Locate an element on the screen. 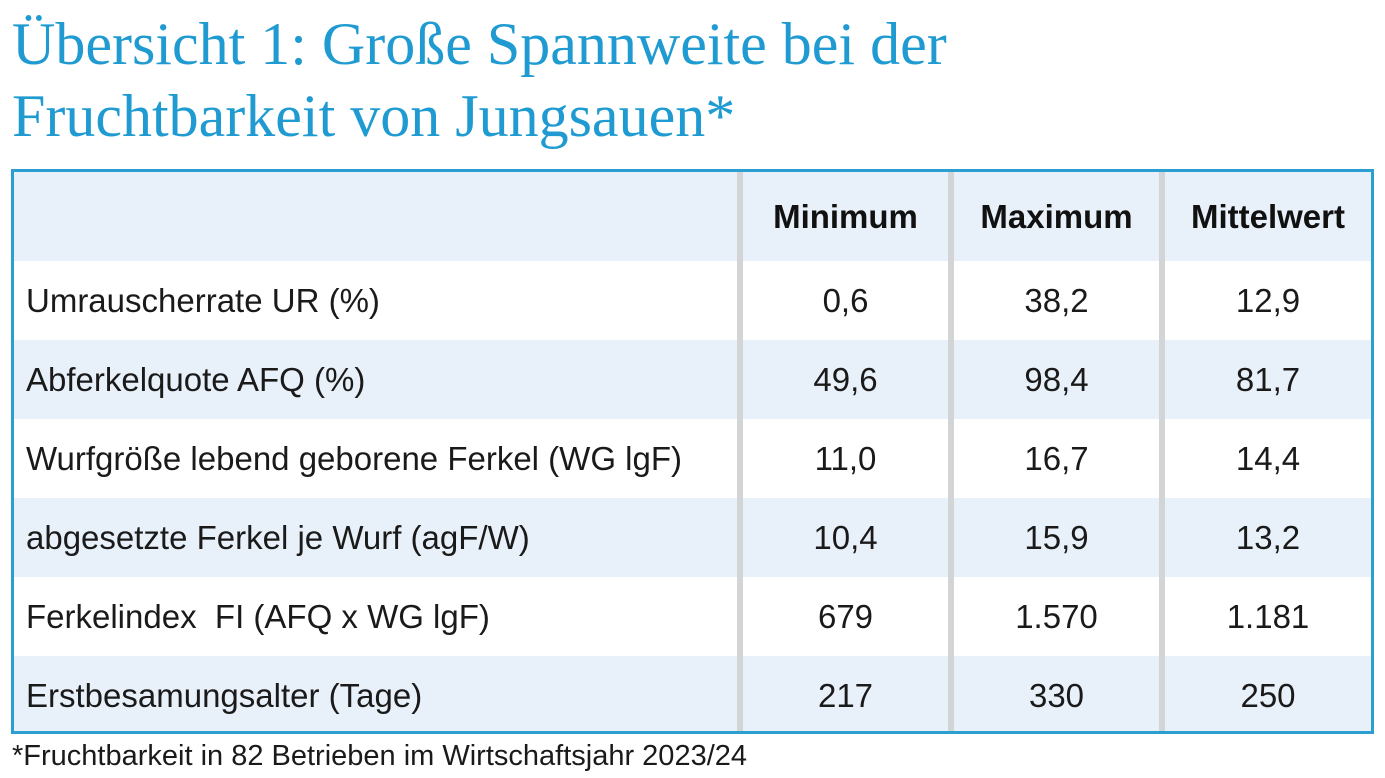 This screenshot has width=1385, height=778. table-row: Umrauscherrate UR (%) 0,6 38,2 12,9 is located at coordinates (692, 300).